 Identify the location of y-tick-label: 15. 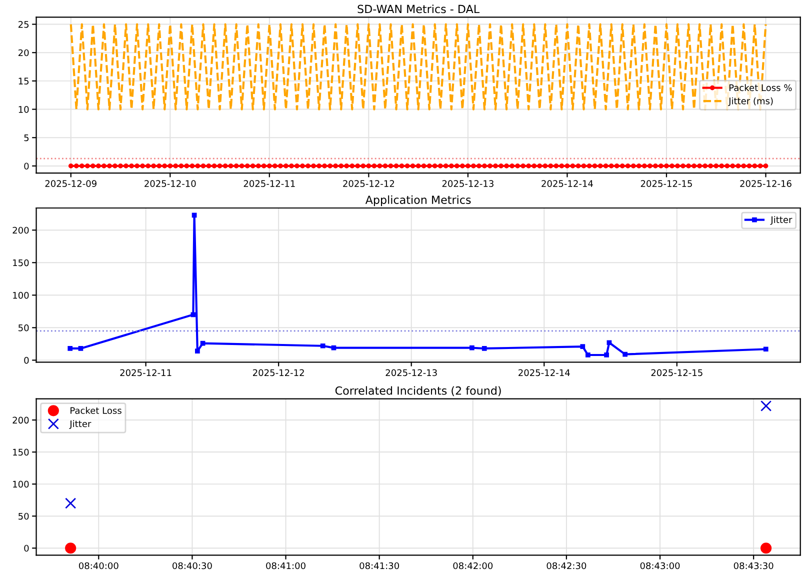
(23, 81).